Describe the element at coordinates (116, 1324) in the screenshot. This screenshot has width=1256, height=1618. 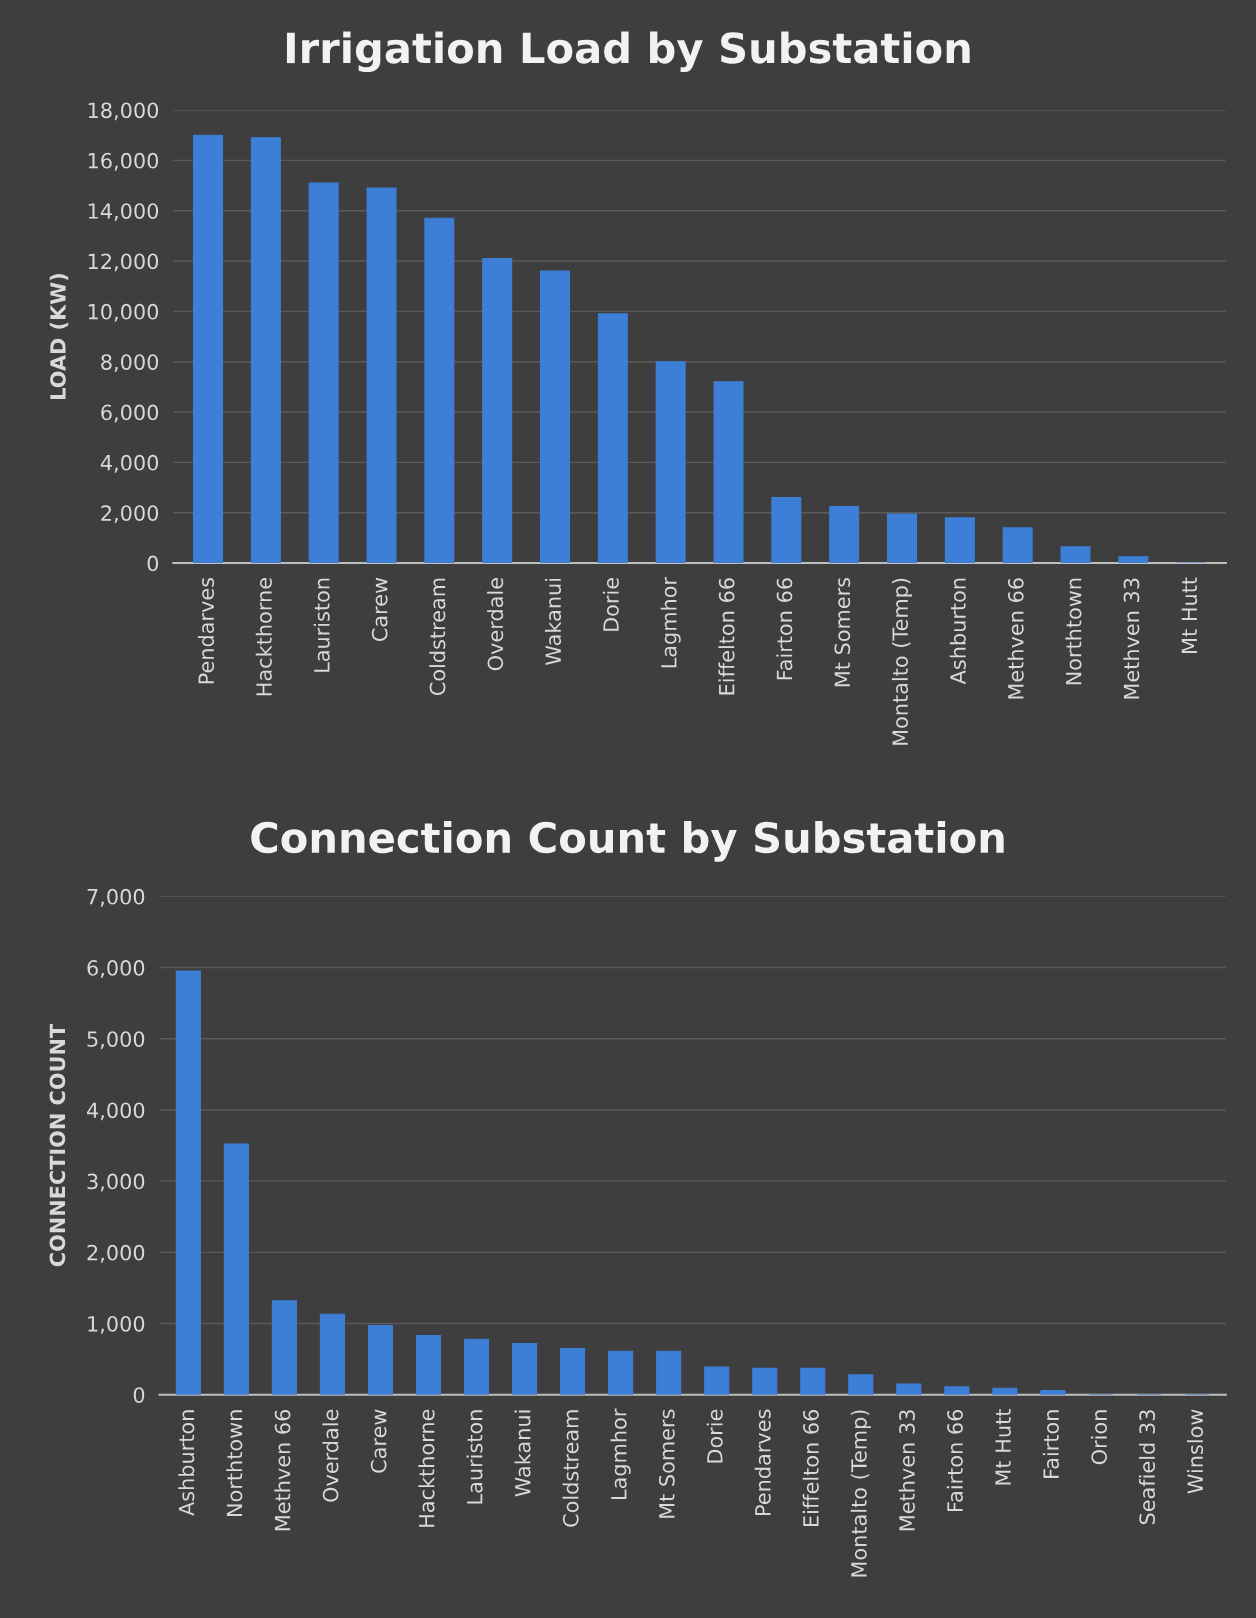
I see `y-tick-label: 1,000` at that location.